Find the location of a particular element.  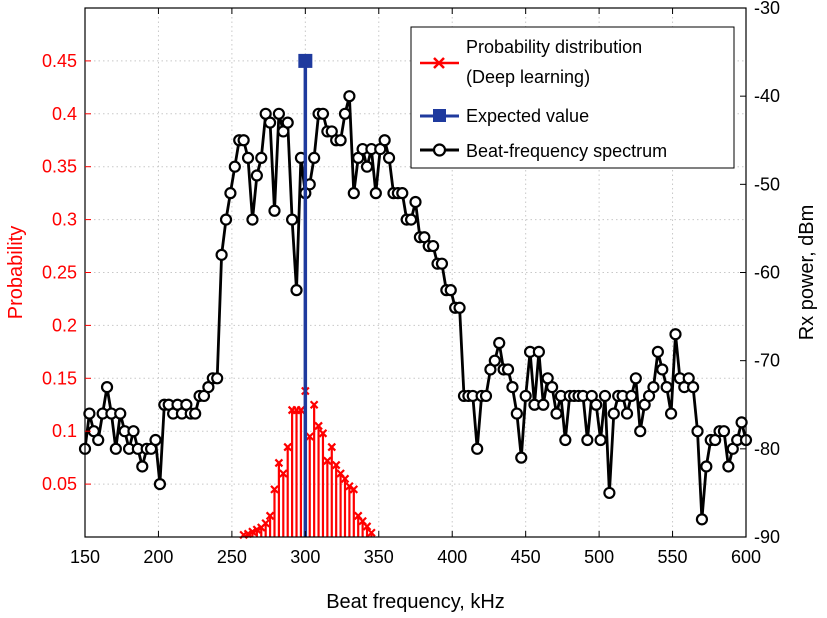

y-left-tick-label: 0.25 is located at coordinates (59, 273).